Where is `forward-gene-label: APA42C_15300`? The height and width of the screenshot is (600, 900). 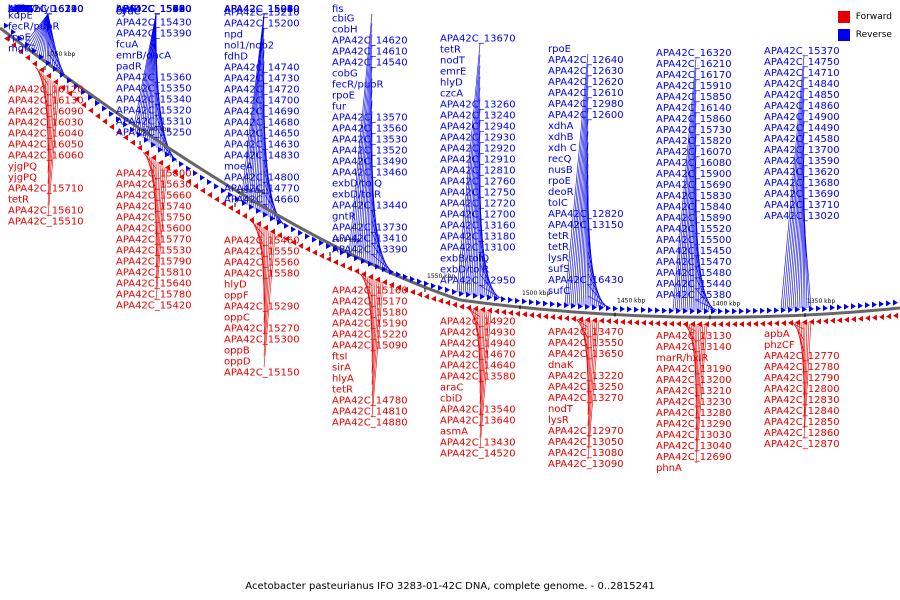 forward-gene-label: APA42C_15300 is located at coordinates (262, 339).